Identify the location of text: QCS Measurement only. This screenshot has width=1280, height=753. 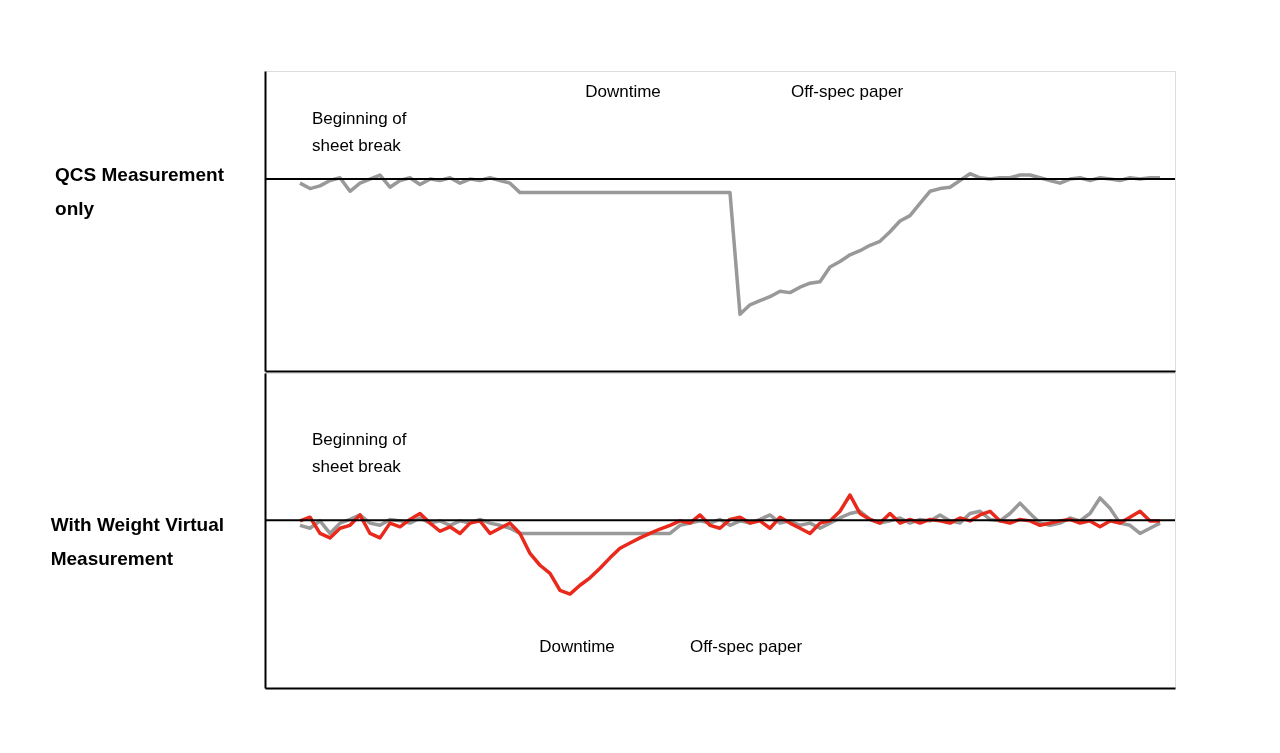
(140, 191).